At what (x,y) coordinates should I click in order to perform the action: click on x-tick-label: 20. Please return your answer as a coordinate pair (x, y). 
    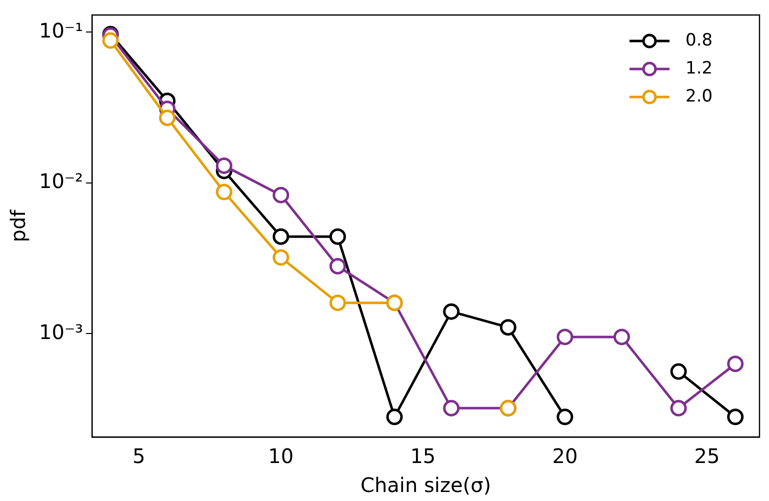
    Looking at the image, I should click on (565, 456).